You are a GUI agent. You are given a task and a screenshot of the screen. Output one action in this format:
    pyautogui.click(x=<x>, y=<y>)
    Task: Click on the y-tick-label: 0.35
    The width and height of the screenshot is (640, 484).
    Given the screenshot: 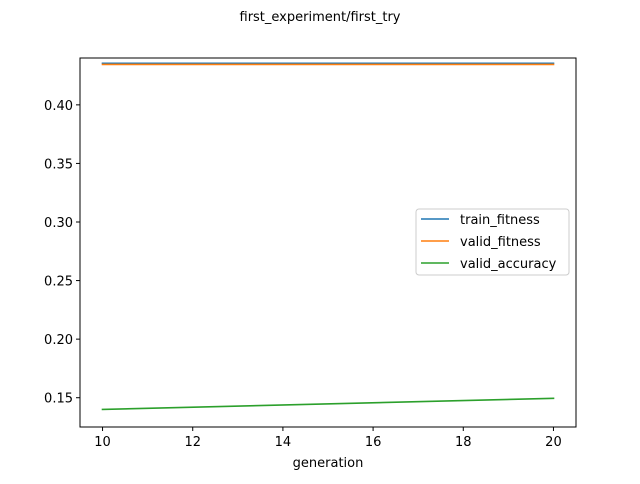 What is the action you would take?
    pyautogui.click(x=58, y=164)
    